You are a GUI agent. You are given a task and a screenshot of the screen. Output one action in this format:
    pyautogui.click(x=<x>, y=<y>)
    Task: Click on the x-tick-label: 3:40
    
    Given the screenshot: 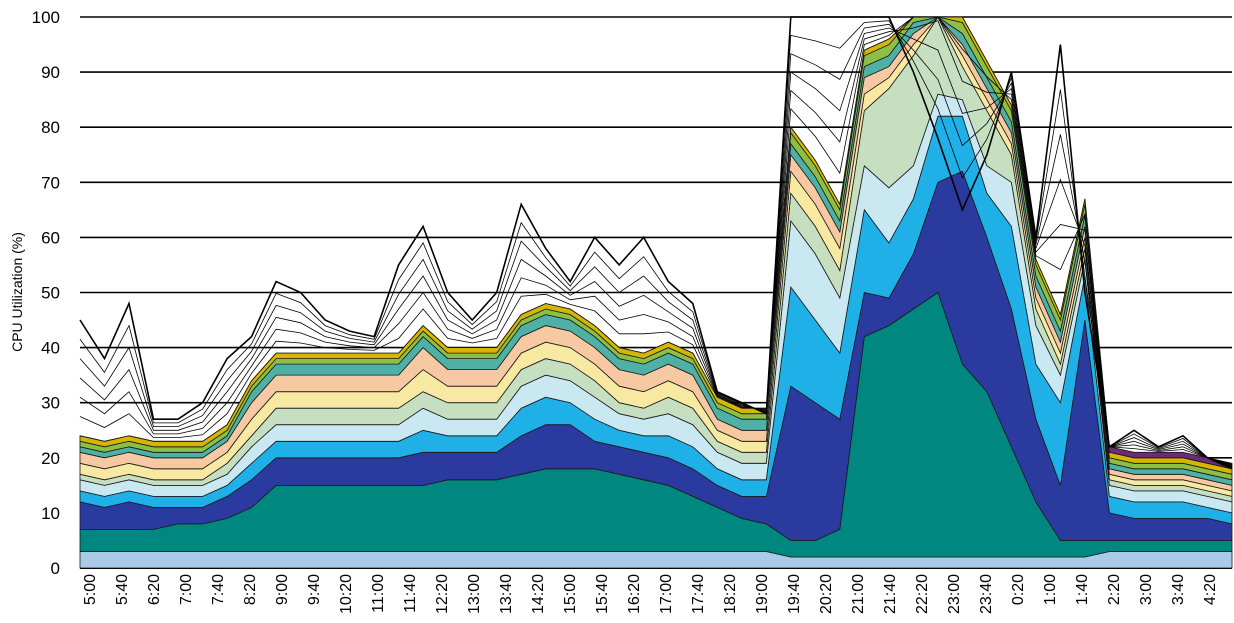 What is the action you would take?
    pyautogui.click(x=1178, y=589)
    